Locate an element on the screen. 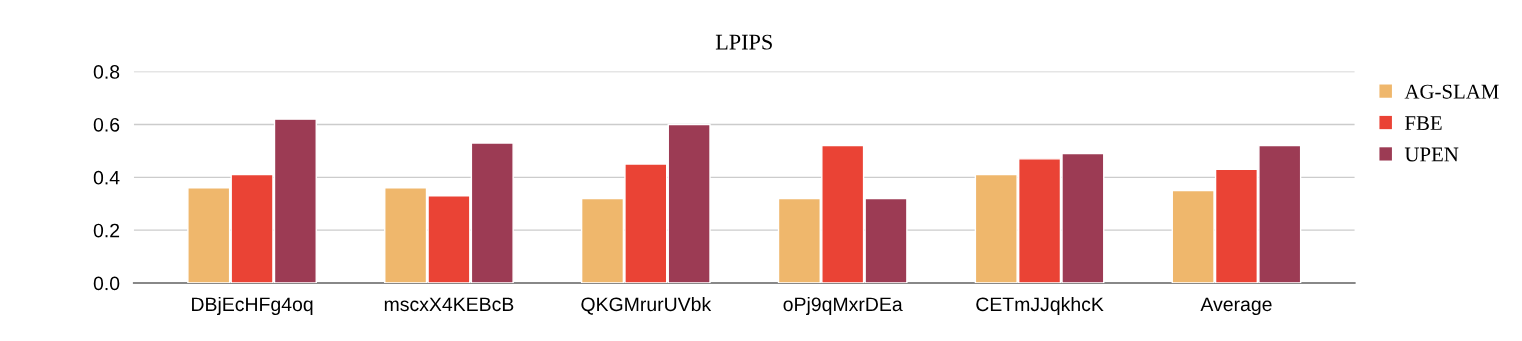 This screenshot has width=1522, height=341. x-tick-label: CETmJJqkhcK is located at coordinates (1040, 306).